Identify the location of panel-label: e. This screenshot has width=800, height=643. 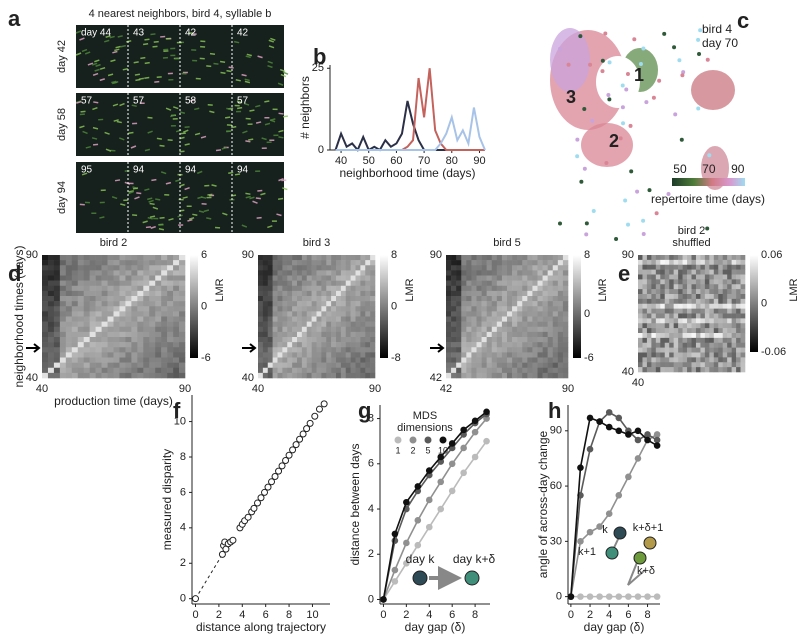
(624, 273).